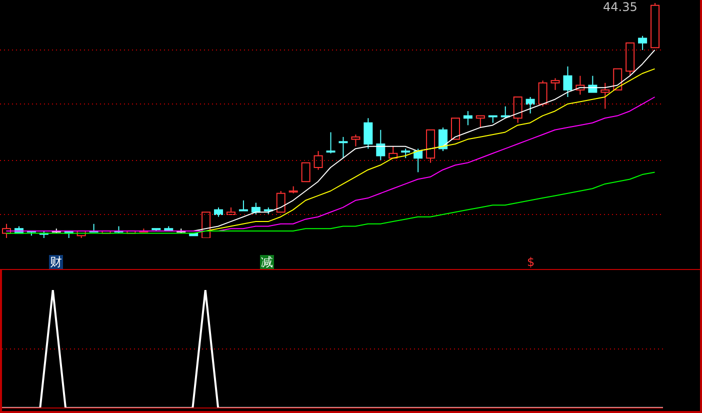 Image resolution: width=702 pixels, height=413 pixels. What do you see at coordinates (267, 262) in the screenshot?
I see `text: 减` at bounding box center [267, 262].